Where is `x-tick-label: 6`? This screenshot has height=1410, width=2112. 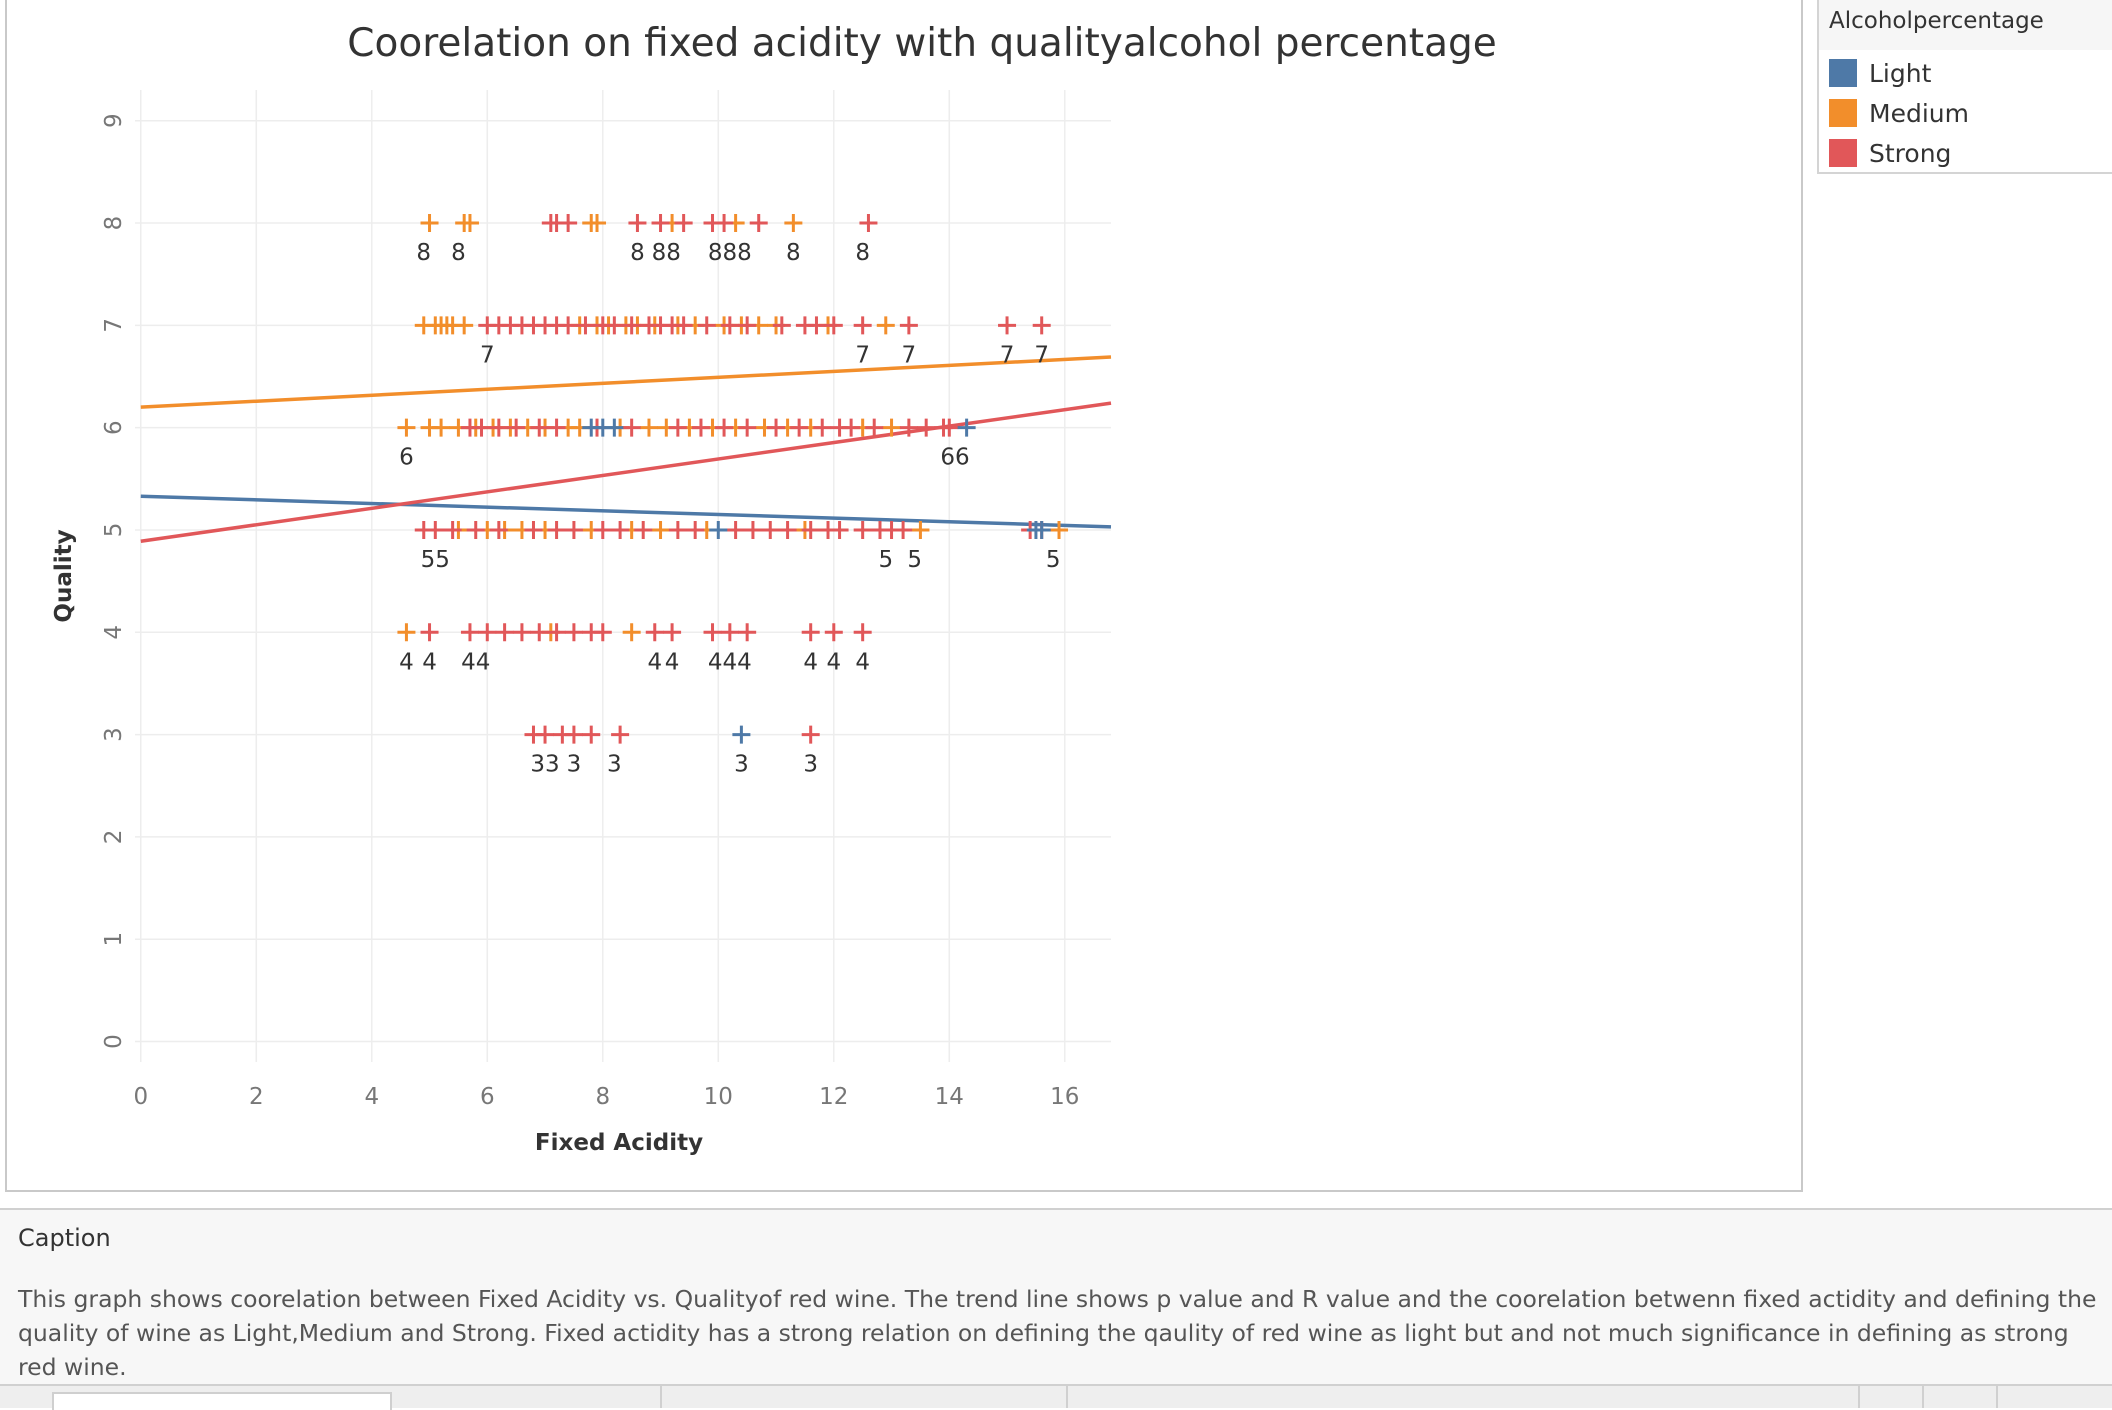 x-tick-label: 6 is located at coordinates (487, 1097).